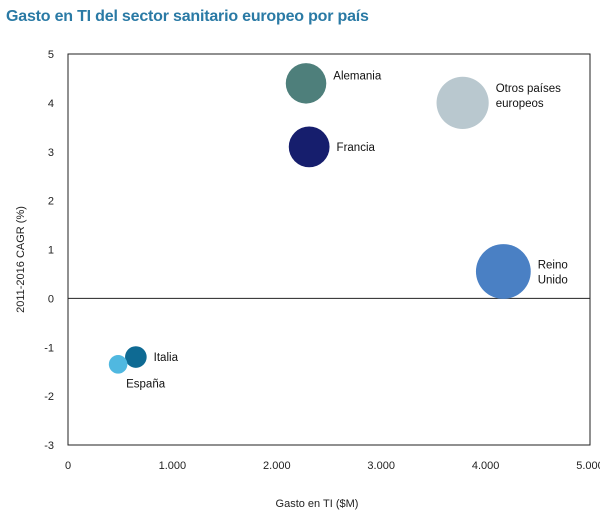 Image resolution: width=600 pixels, height=519 pixels. I want to click on y-tick-label: 4, so click(51, 104).